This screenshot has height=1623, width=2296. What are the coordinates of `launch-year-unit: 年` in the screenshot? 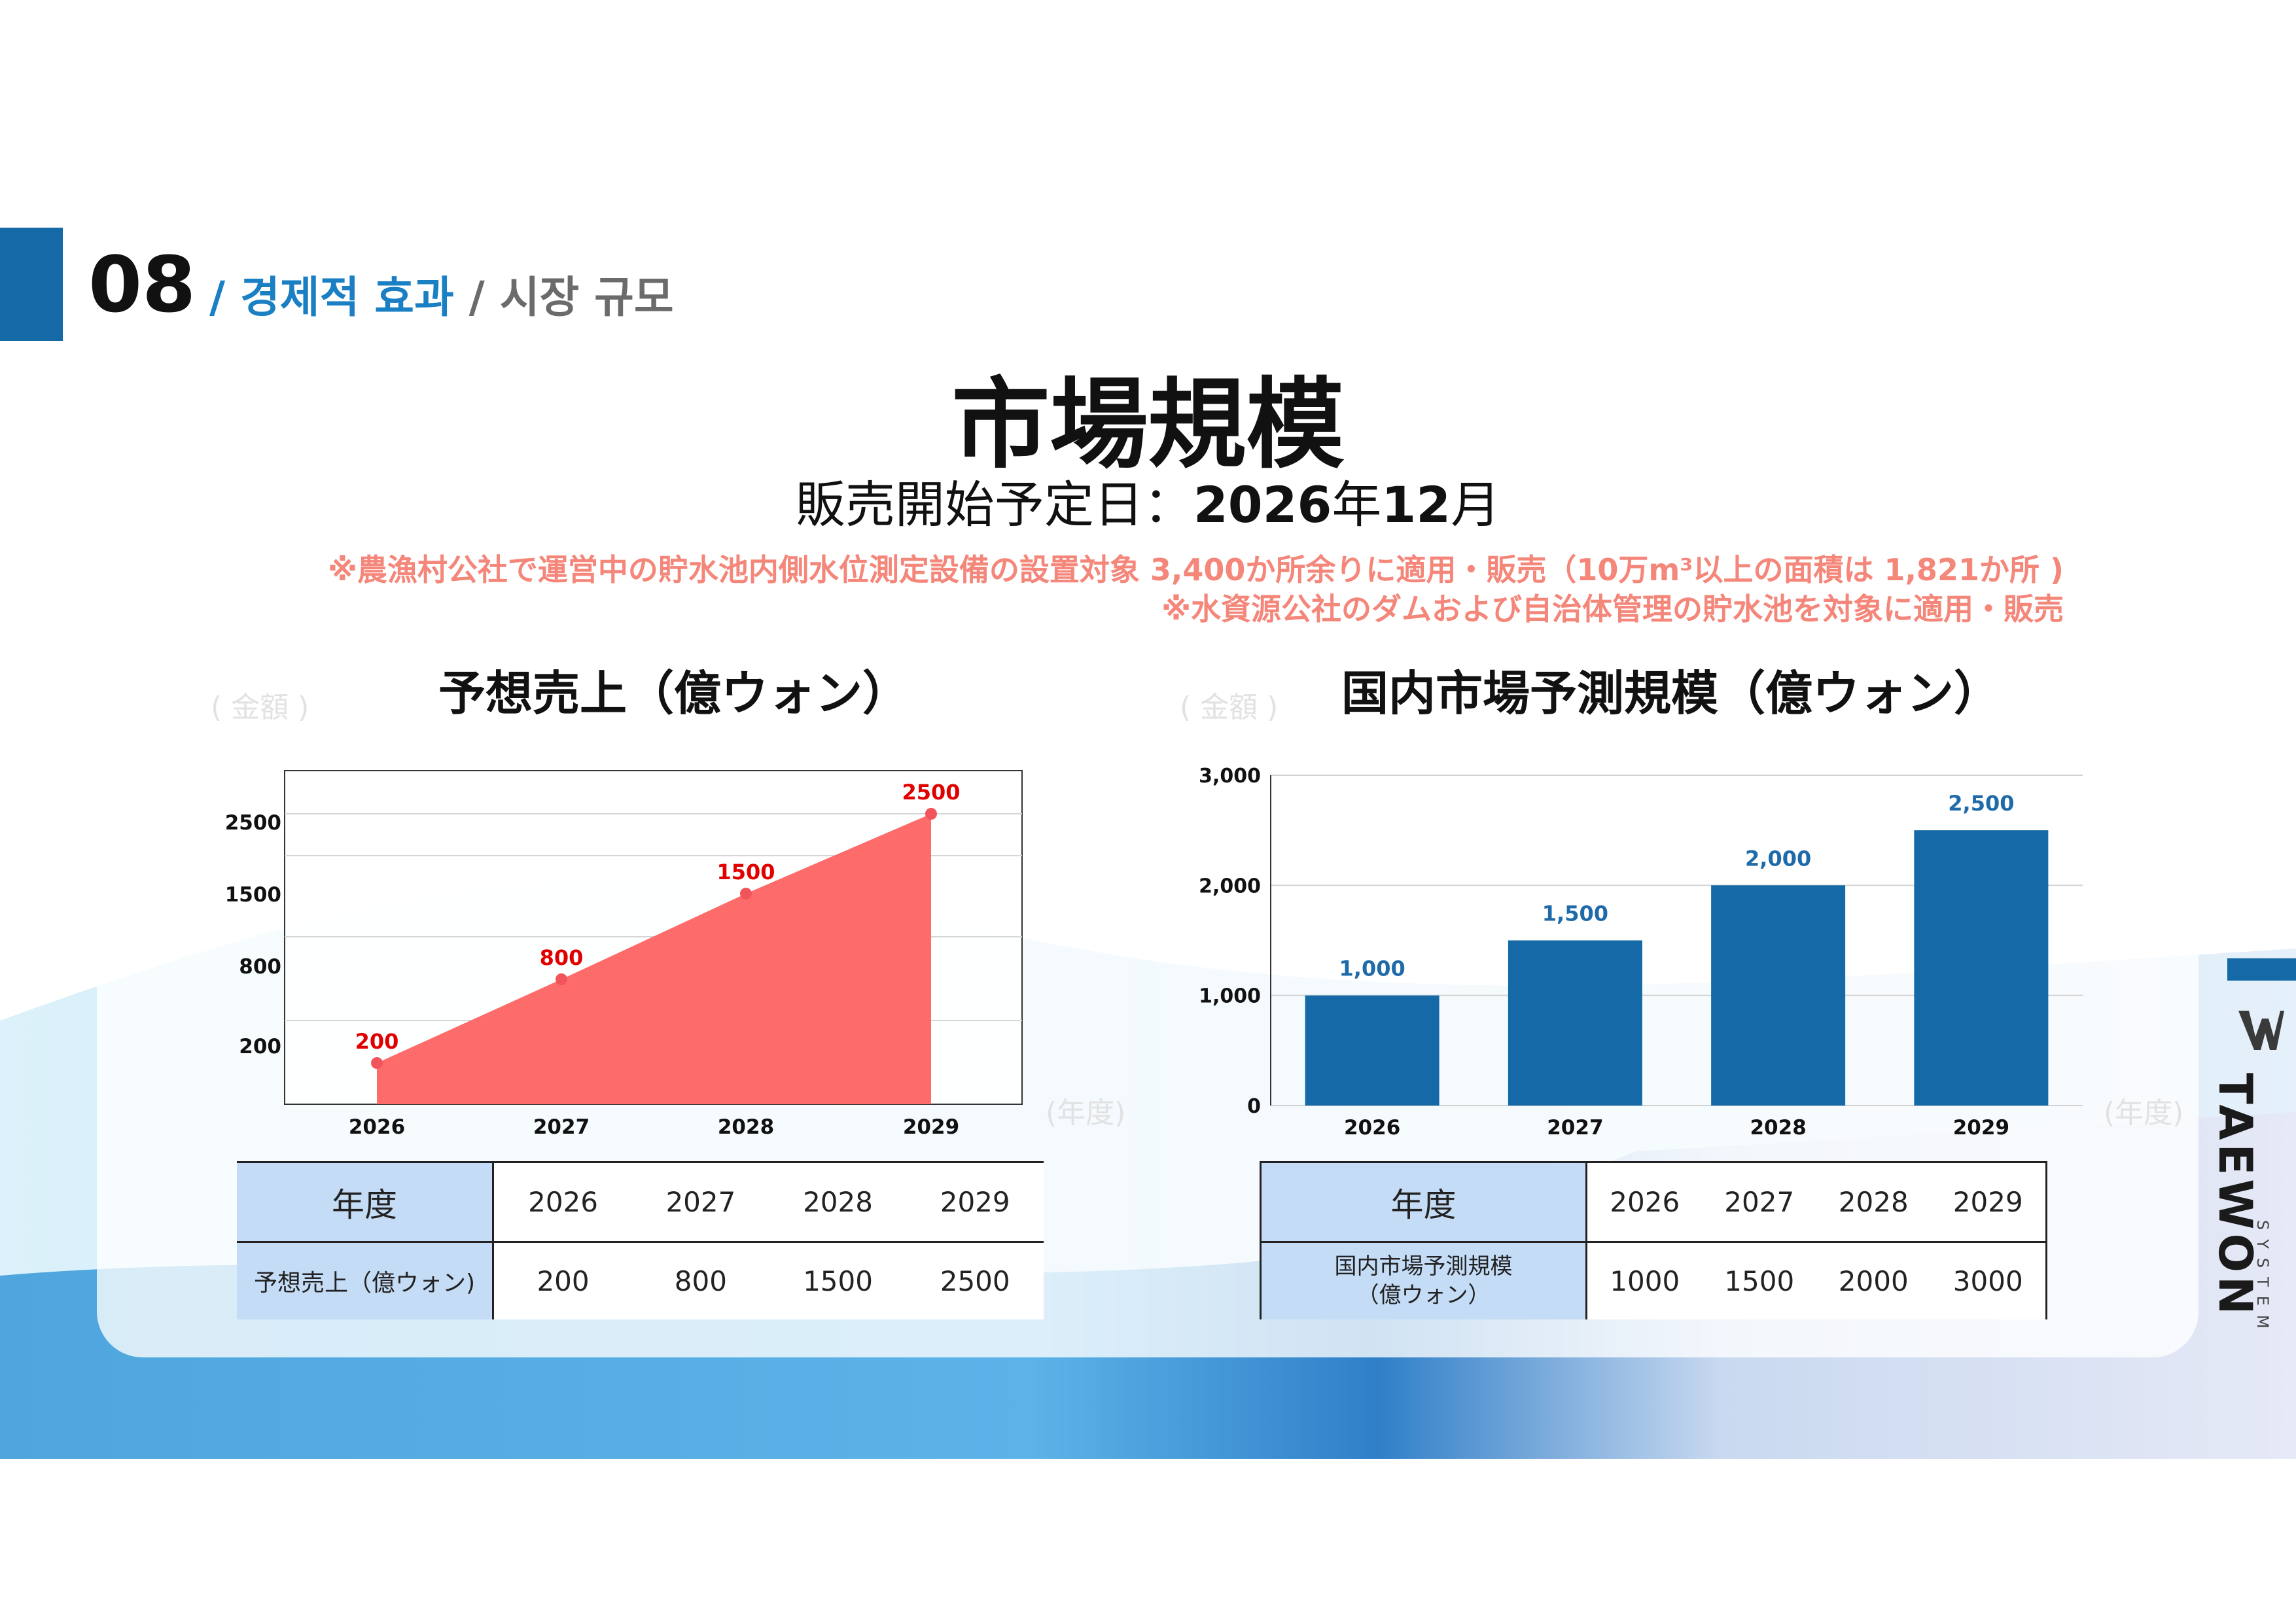 It's located at (1357, 505).